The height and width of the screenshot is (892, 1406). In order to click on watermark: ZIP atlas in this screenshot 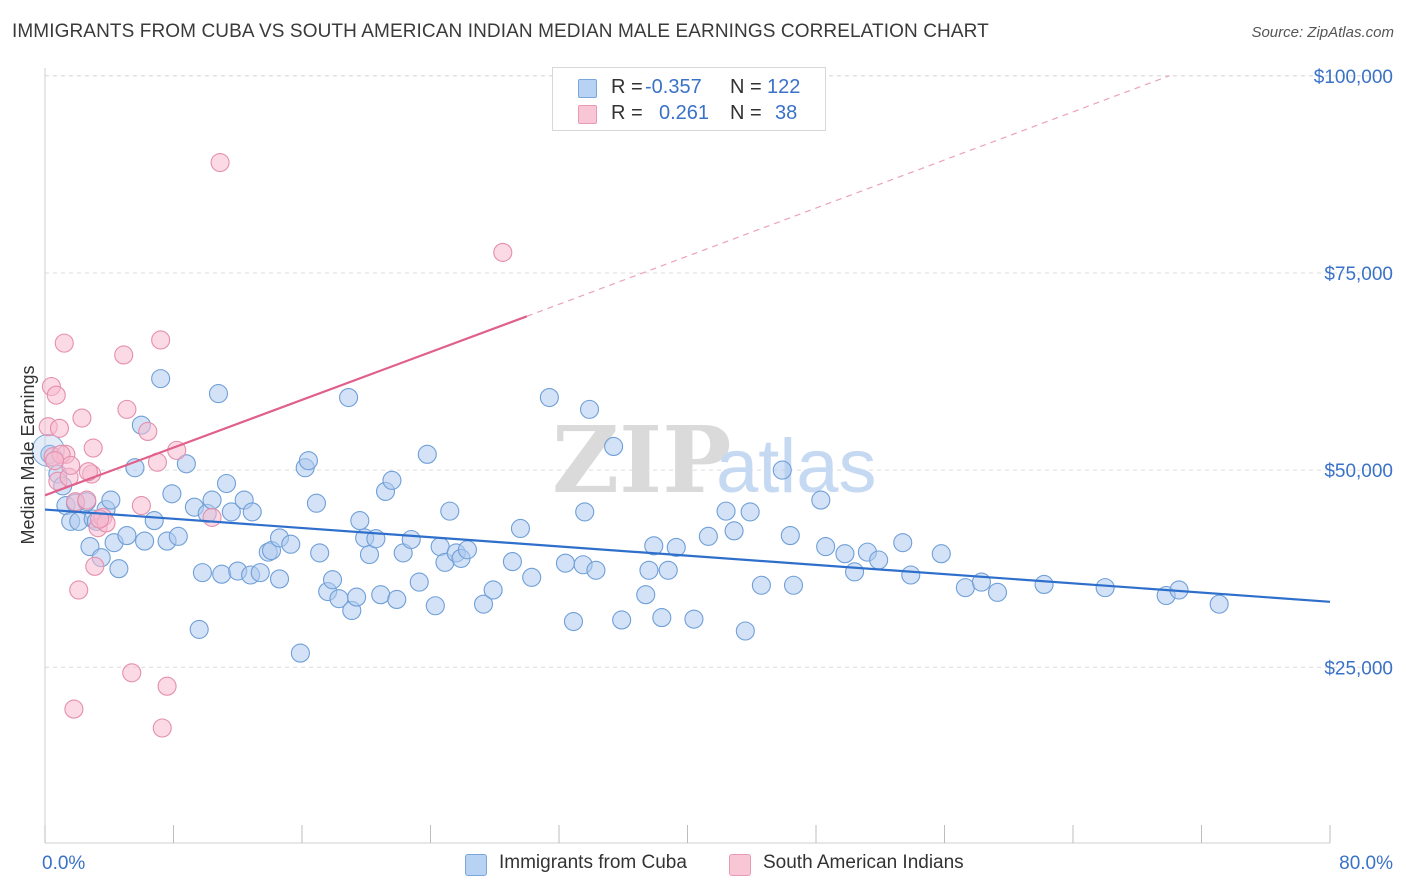, I will do `click(714, 460)`.